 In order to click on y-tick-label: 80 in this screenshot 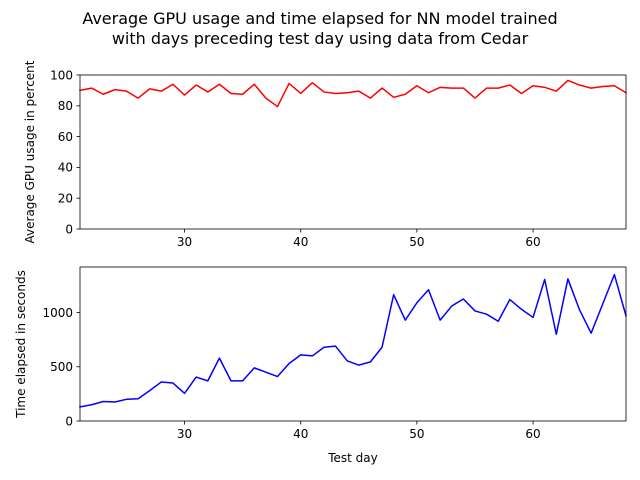, I will do `click(65, 106)`.